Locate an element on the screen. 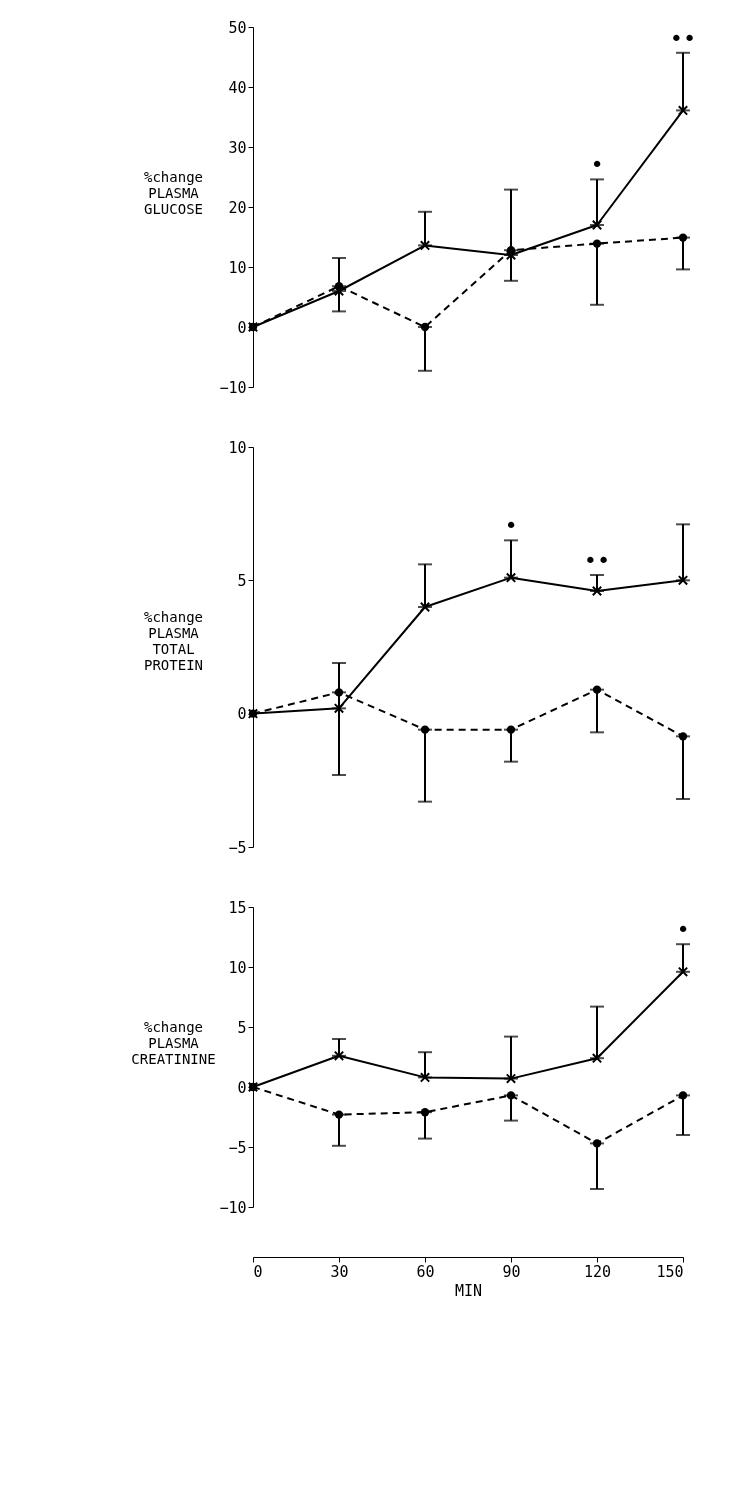  y-axis-title: %change PLASMA TOTAL PROTEIN is located at coordinates (173, 640).